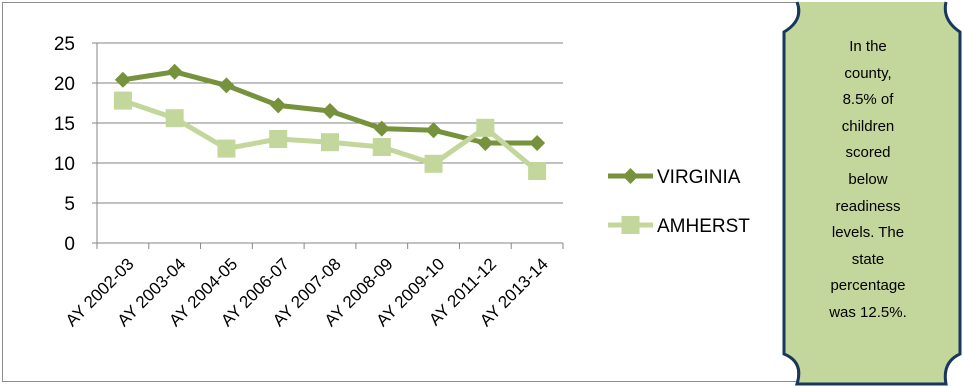 Image resolution: width=964 pixels, height=386 pixels. Describe the element at coordinates (69, 204) in the screenshot. I see `y-tick-label: 5` at that location.